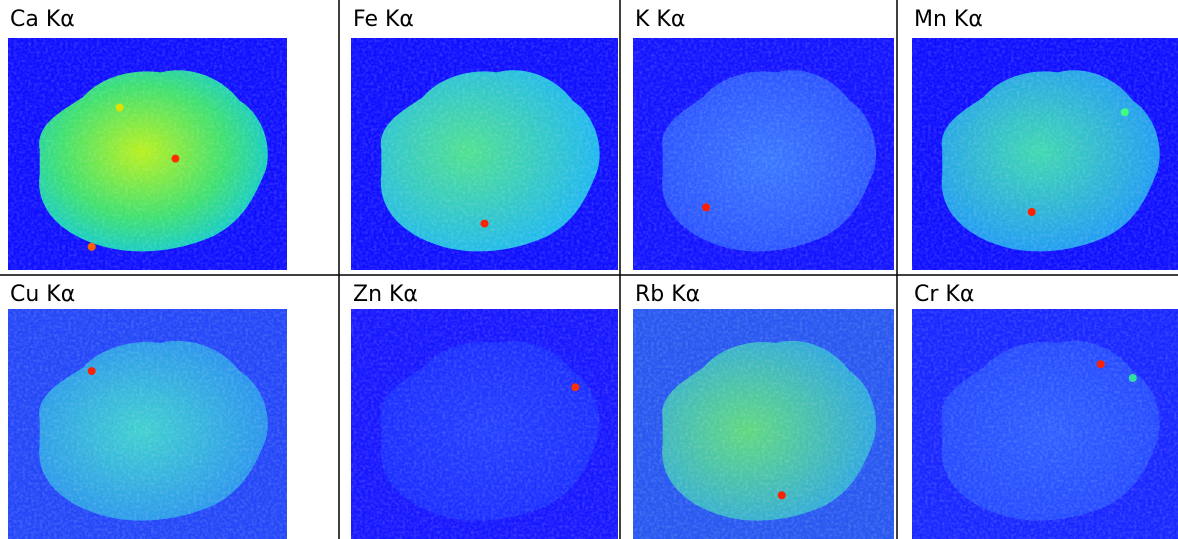 This screenshot has width=1178, height=539. Describe the element at coordinates (42, 294) in the screenshot. I see `panel-label: Cu Kα` at that location.